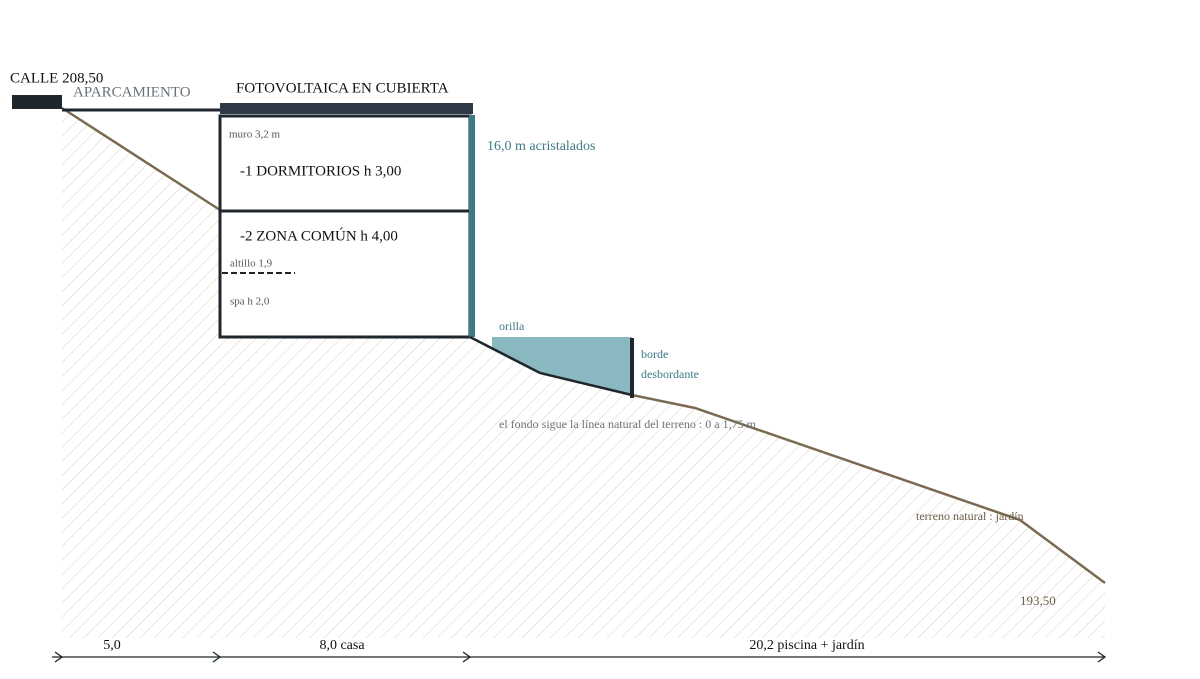  Describe the element at coordinates (342, 88) in the screenshot. I see `roof-label: FOTOVOLTAICA EN CUBIERTA` at that location.